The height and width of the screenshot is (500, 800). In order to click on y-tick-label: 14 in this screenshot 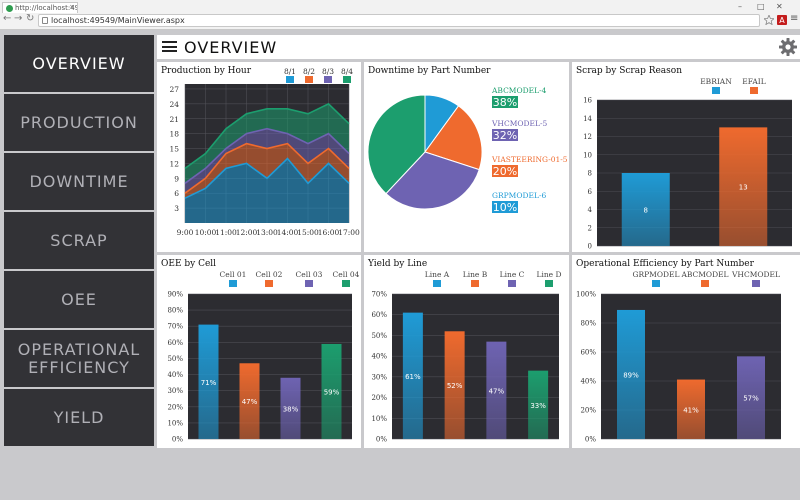, I will do `click(587, 119)`.